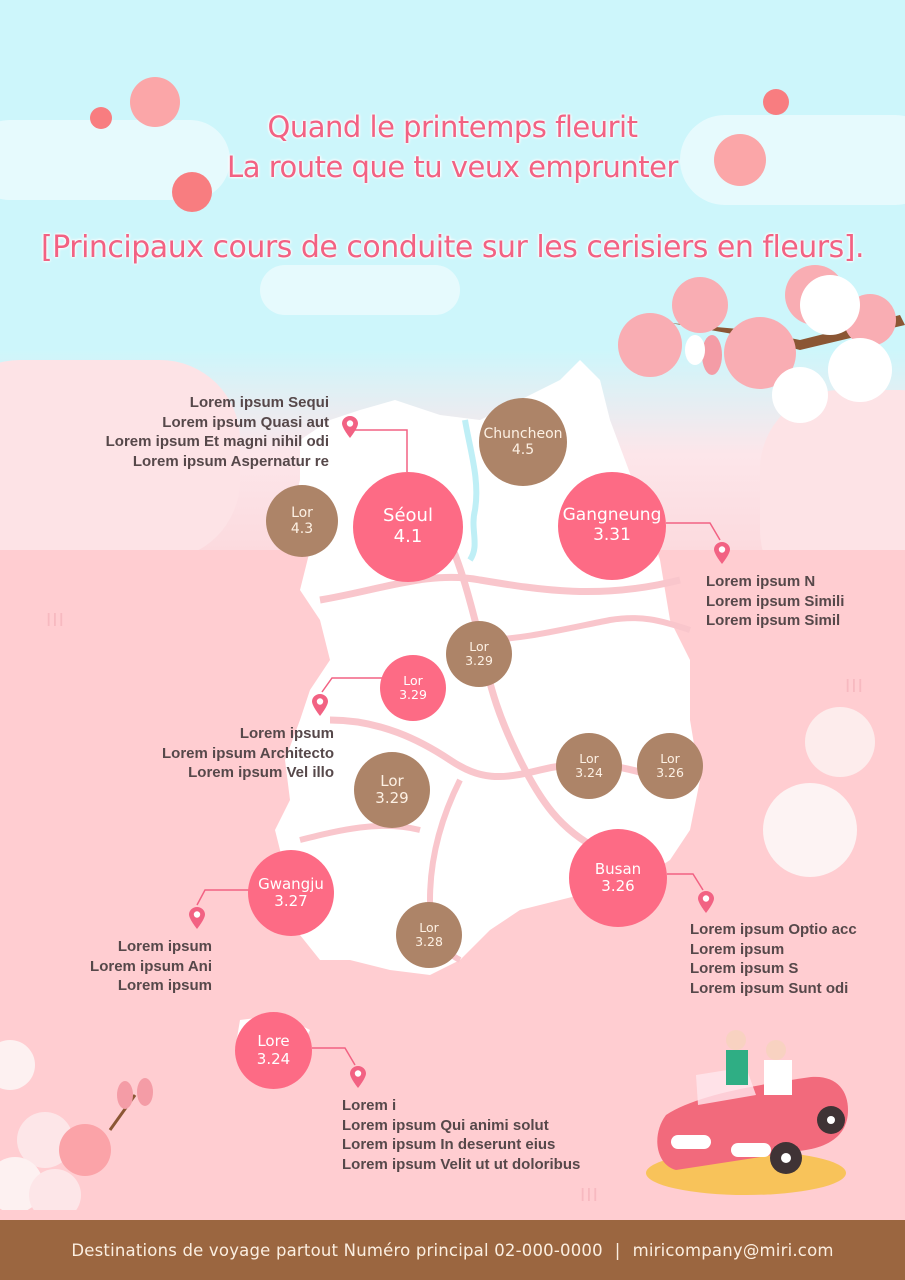  I want to click on title-line-1: Quand le printemps fleurit, so click(452, 127).